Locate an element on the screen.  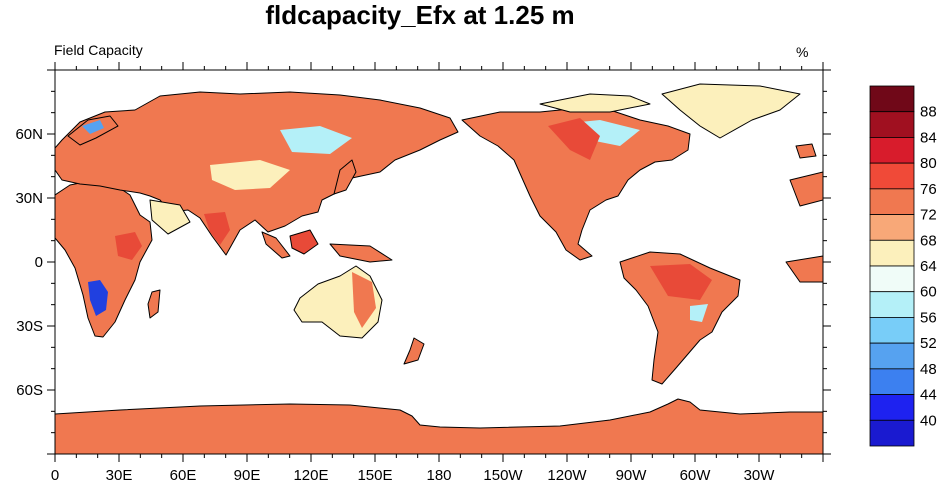
x-tick-label: 30W is located at coordinates (760, 475).